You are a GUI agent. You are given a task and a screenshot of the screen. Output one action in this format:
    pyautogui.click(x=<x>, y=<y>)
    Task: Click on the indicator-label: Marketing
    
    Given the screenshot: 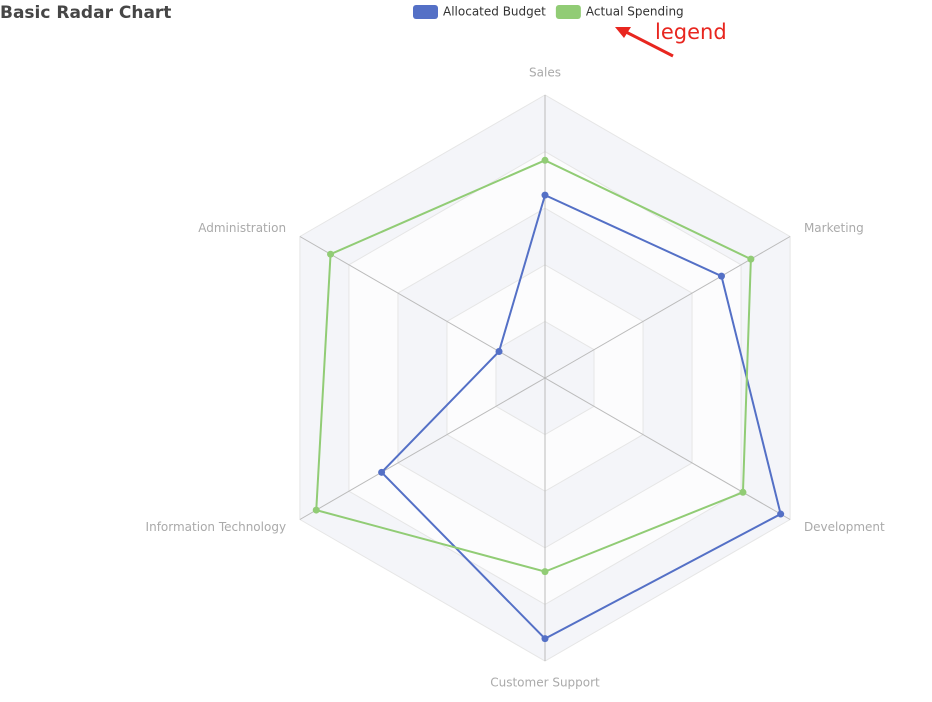 What is the action you would take?
    pyautogui.click(x=834, y=228)
    